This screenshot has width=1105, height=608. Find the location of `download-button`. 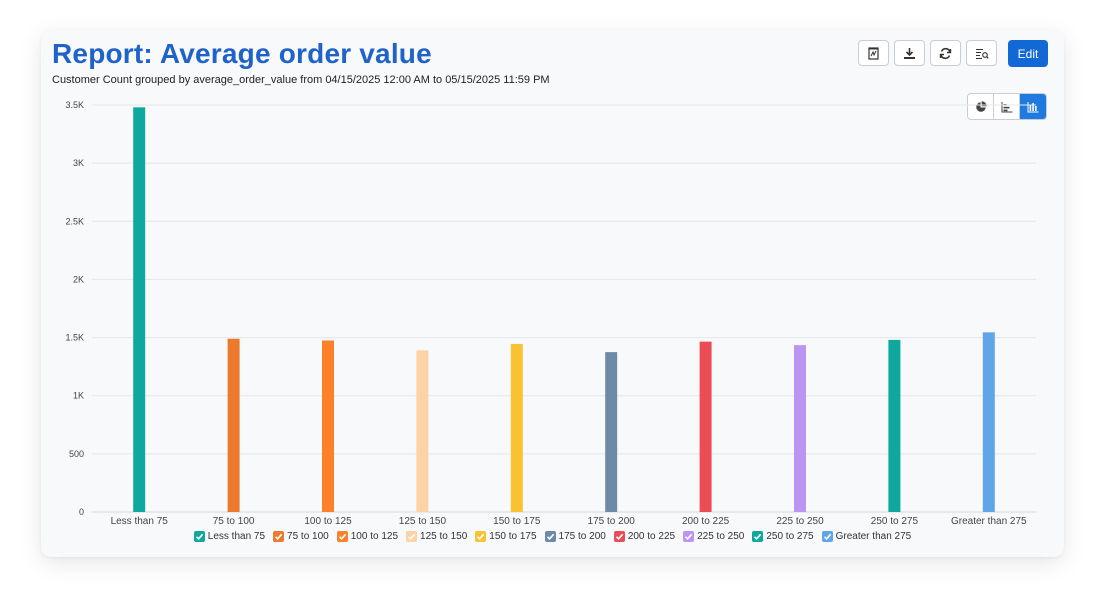

download-button is located at coordinates (909, 53).